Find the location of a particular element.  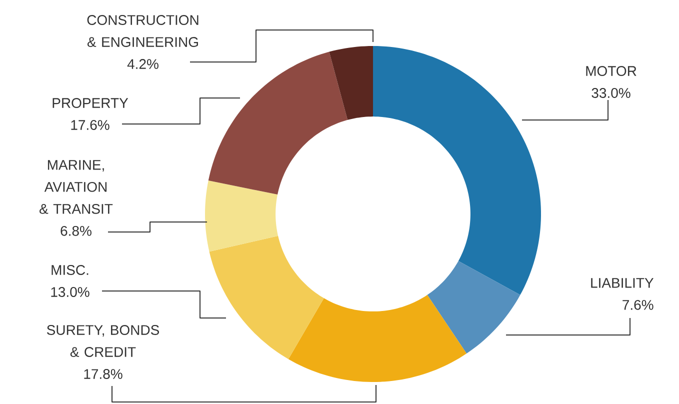

data-label: 13.0% is located at coordinates (70, 292).